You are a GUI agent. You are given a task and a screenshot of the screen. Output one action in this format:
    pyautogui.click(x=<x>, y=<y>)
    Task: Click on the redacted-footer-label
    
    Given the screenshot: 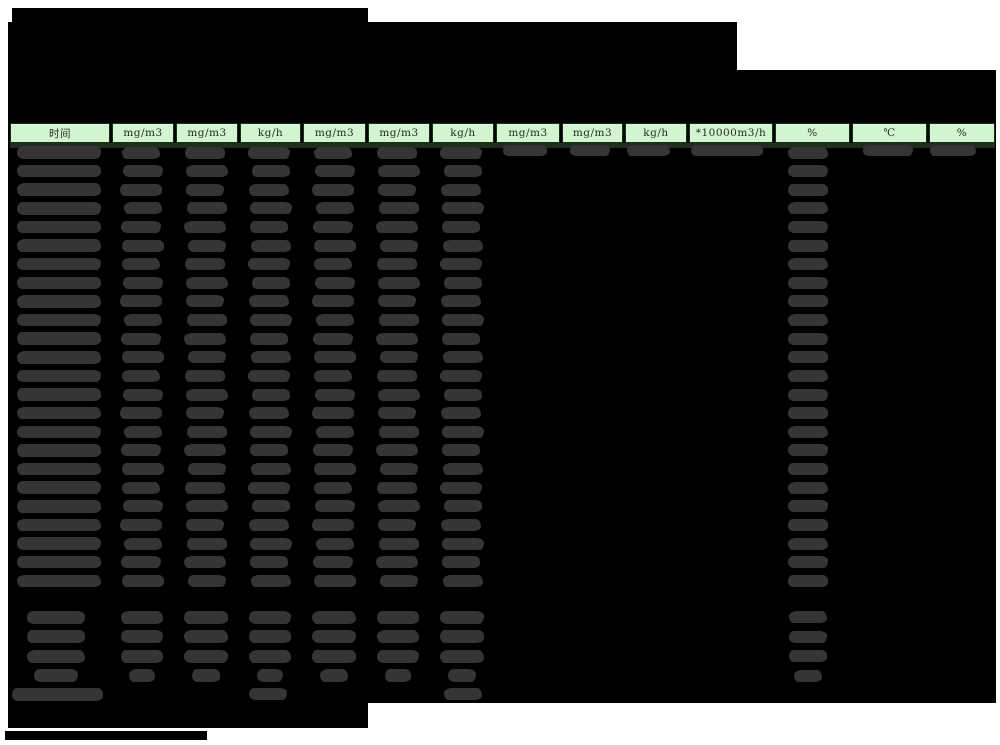 What is the action you would take?
    pyautogui.click(x=57, y=694)
    